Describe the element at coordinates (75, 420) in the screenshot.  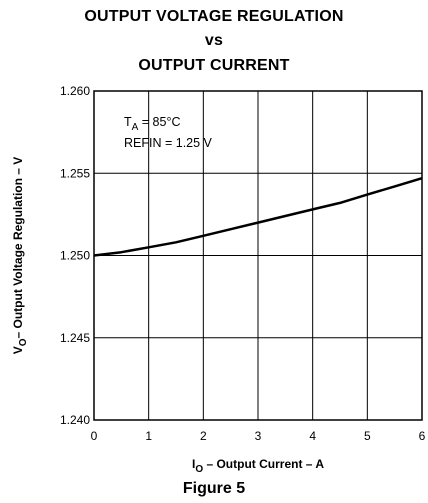
I see `y-tick-label: 1.240` at that location.